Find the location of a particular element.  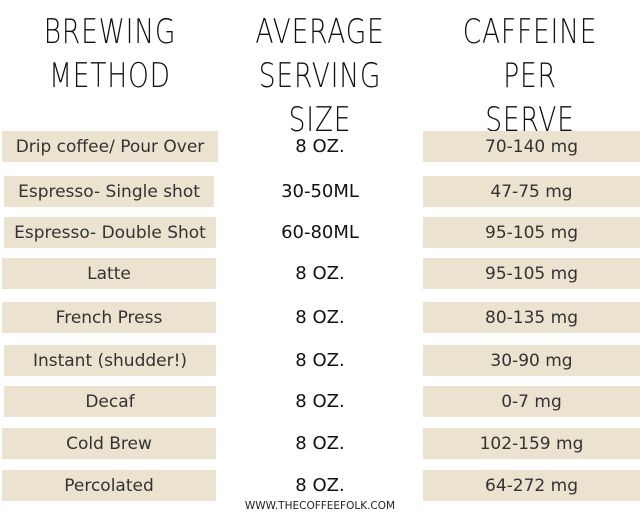

method-cell: Espresso- Double Shot is located at coordinates (110, 232).